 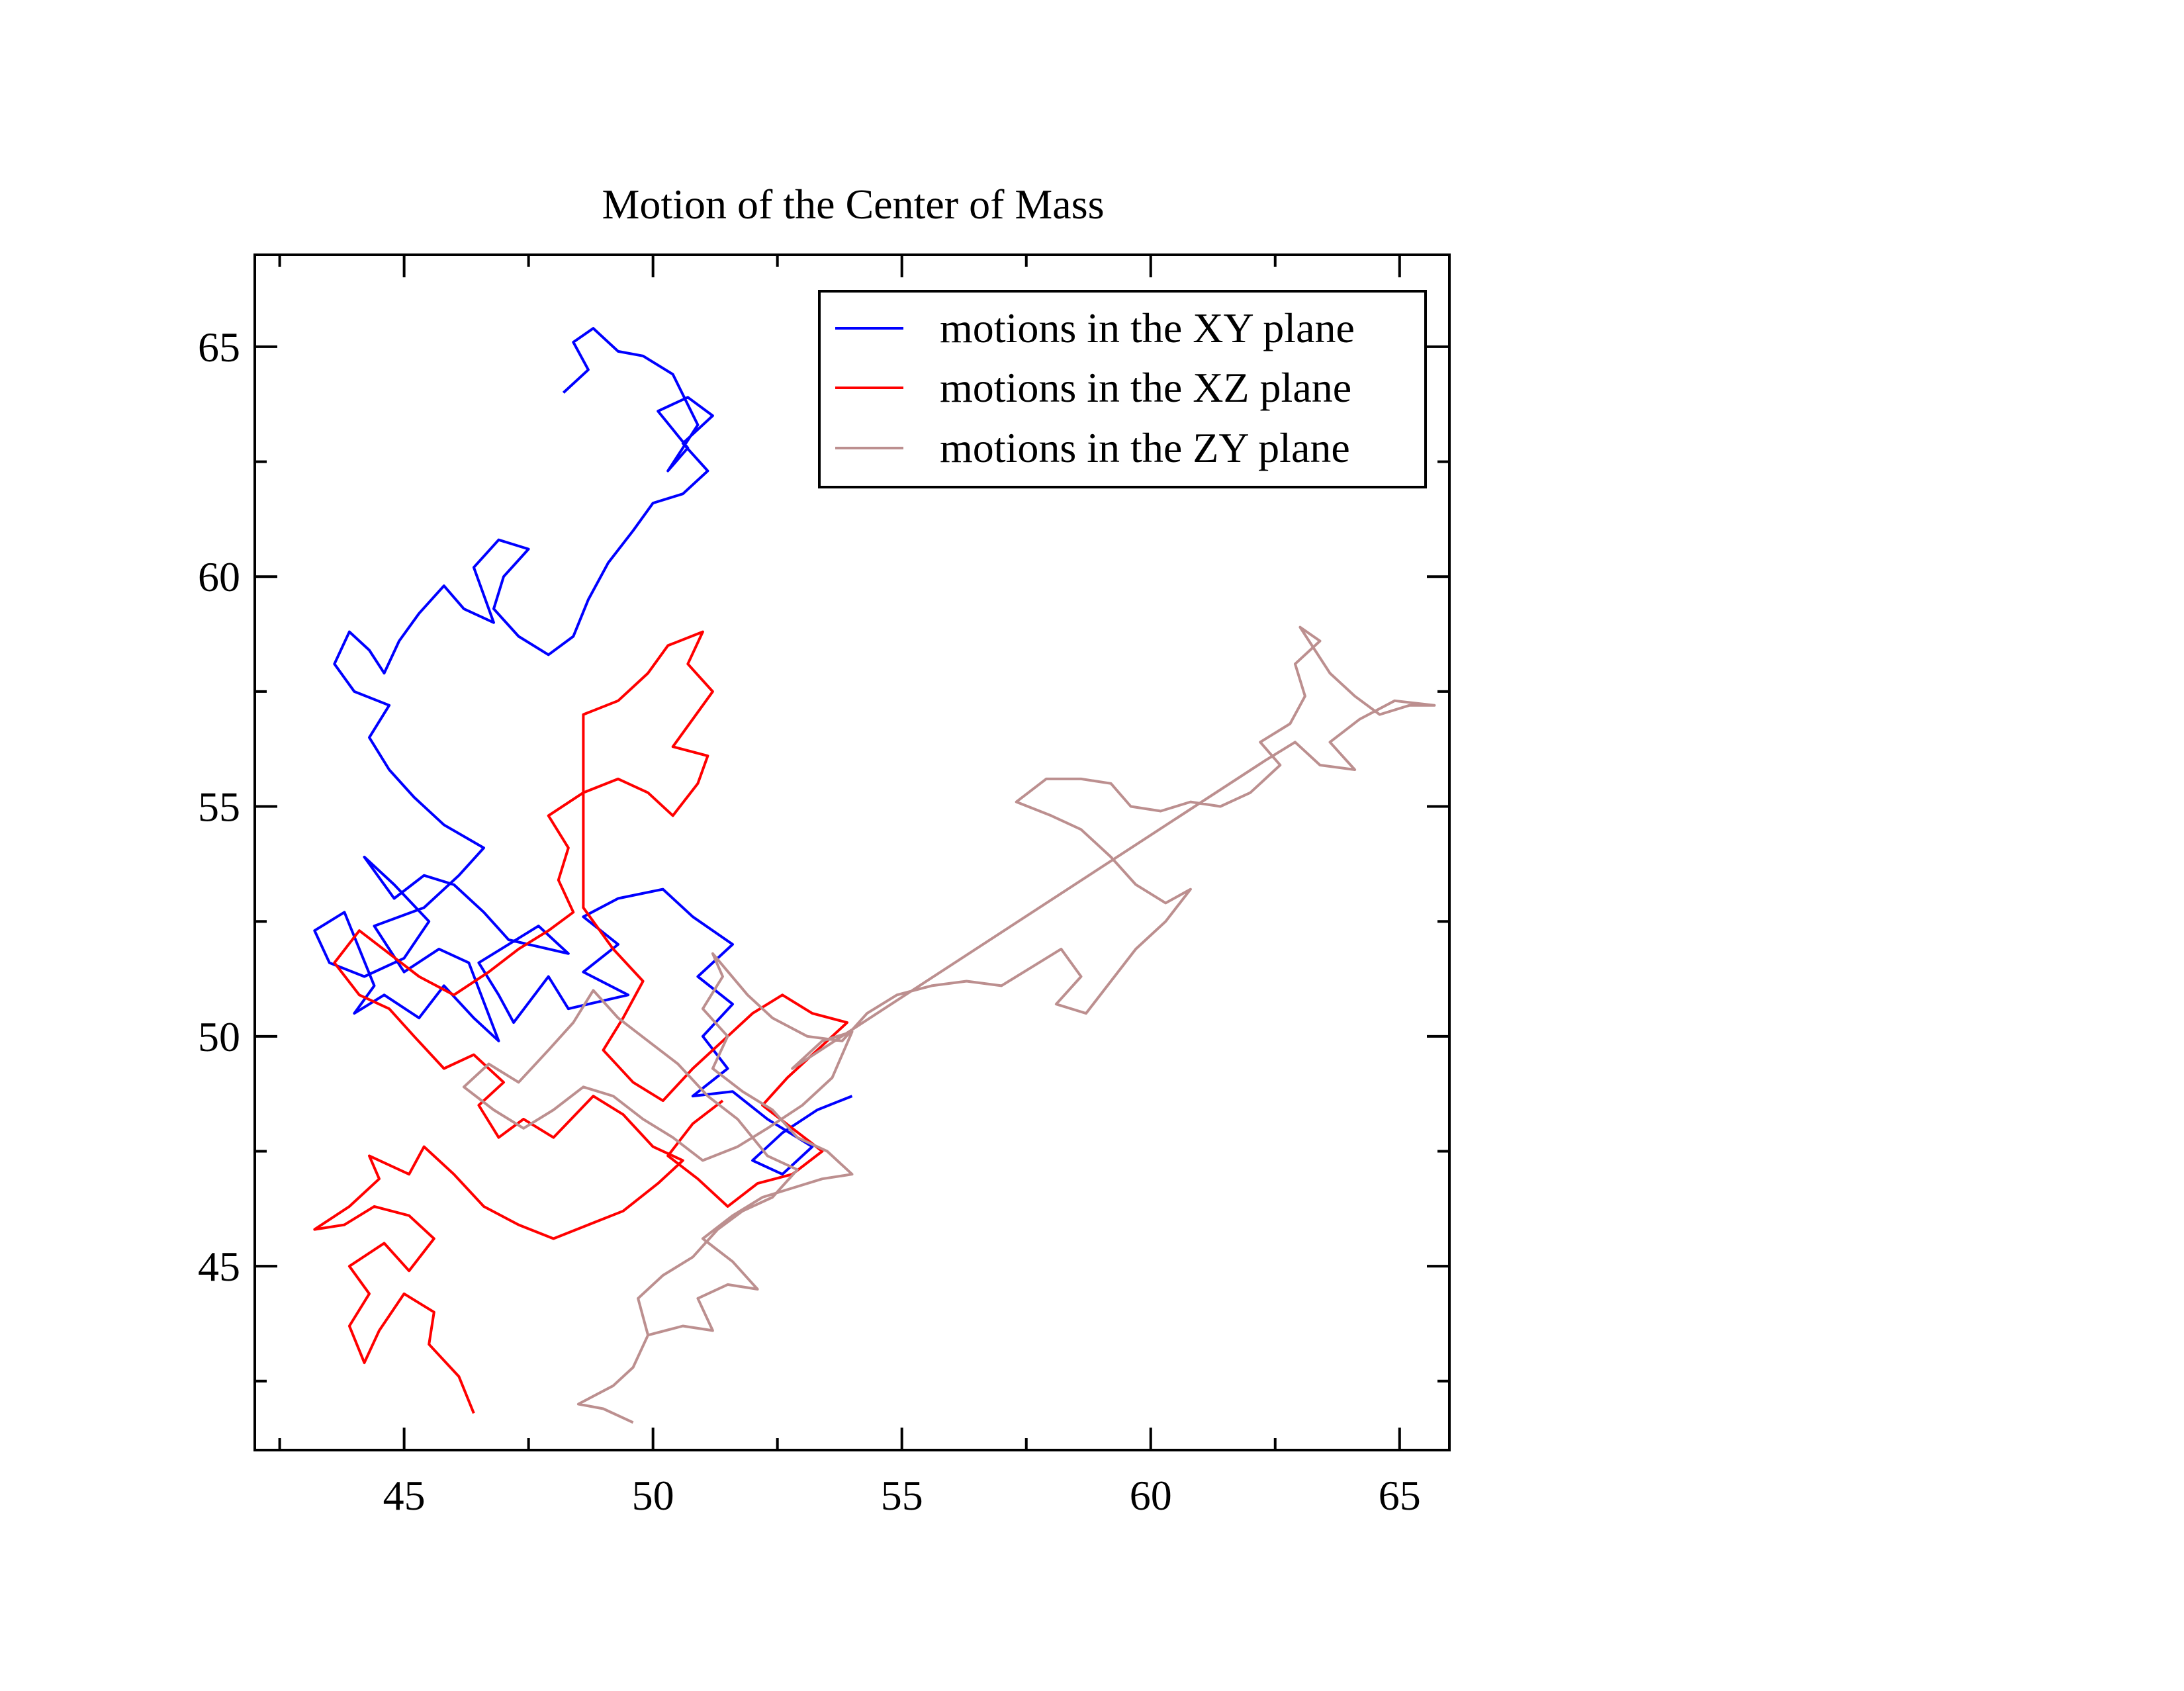 I want to click on legend-label-zy: motions in the ZY plane, so click(x=1145, y=447).